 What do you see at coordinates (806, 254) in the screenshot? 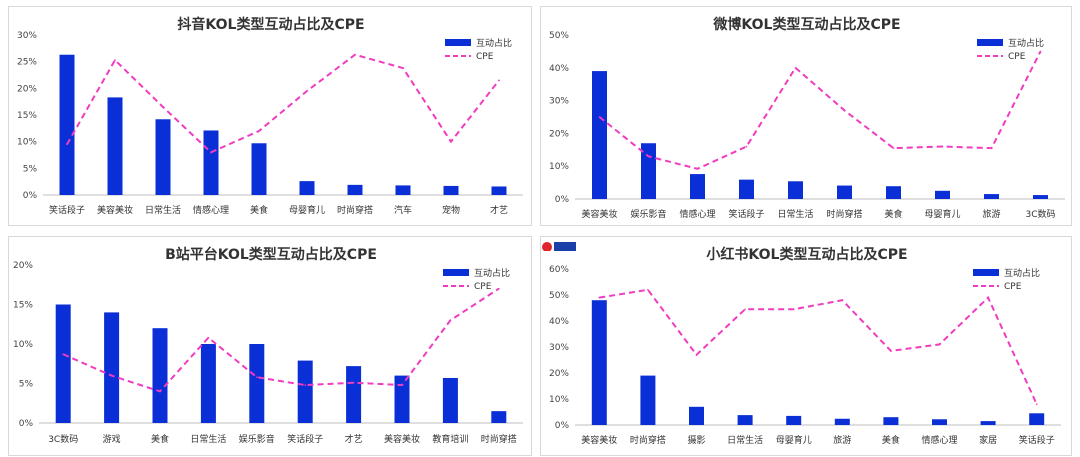
I see `chart-title: 小红书KOL类型互动占比及CPE` at bounding box center [806, 254].